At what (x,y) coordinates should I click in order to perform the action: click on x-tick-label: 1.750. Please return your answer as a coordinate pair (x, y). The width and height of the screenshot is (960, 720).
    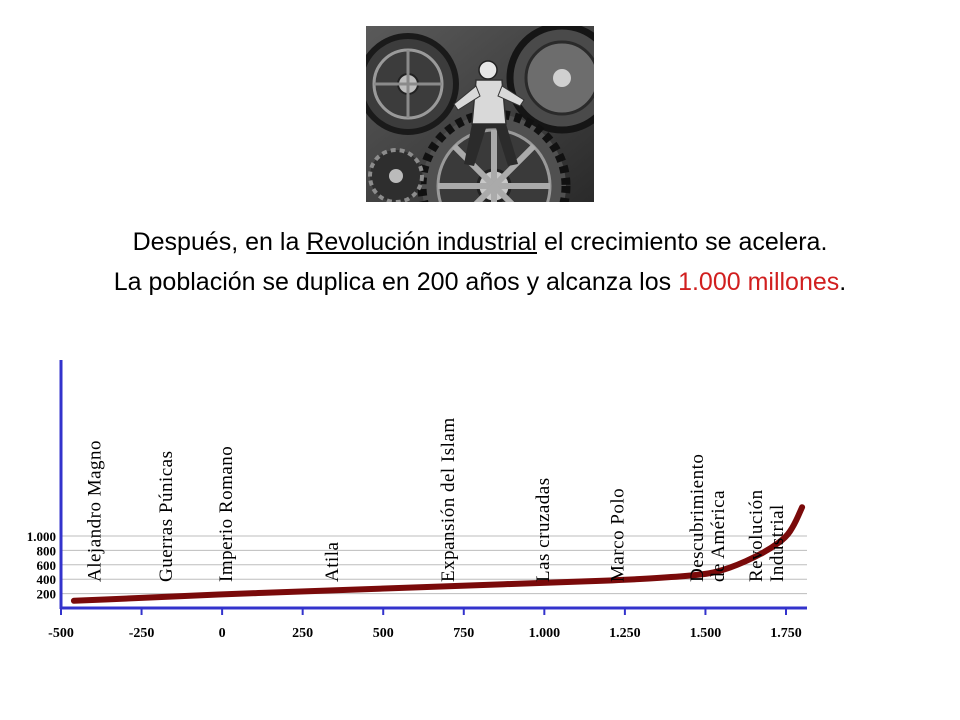
    Looking at the image, I should click on (786, 633).